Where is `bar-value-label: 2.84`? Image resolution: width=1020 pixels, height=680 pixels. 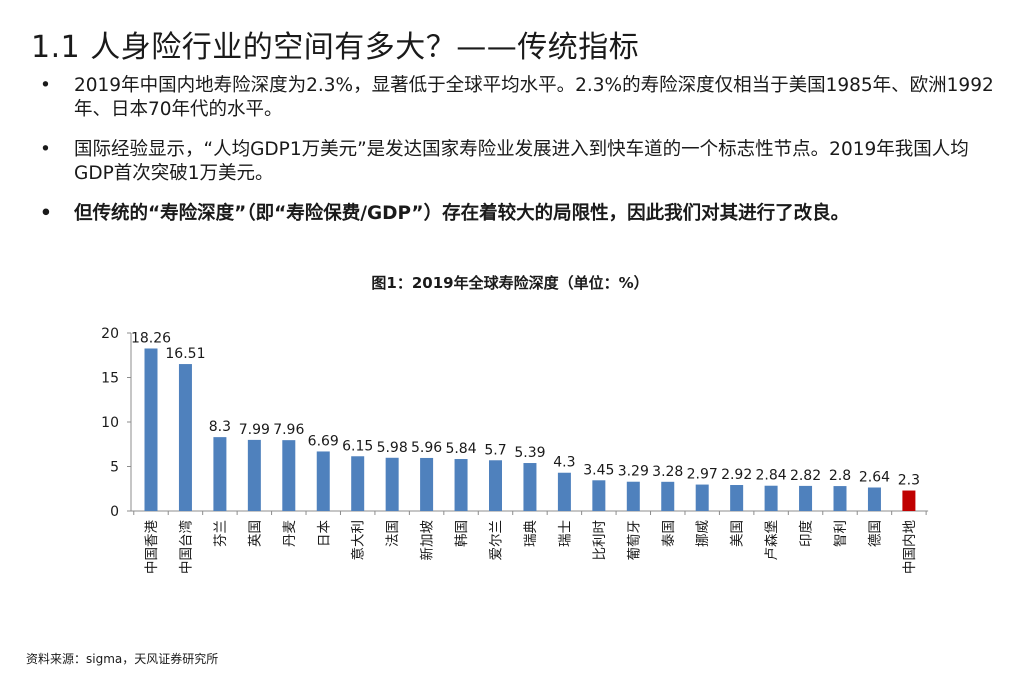
bar-value-label: 2.84 is located at coordinates (771, 476).